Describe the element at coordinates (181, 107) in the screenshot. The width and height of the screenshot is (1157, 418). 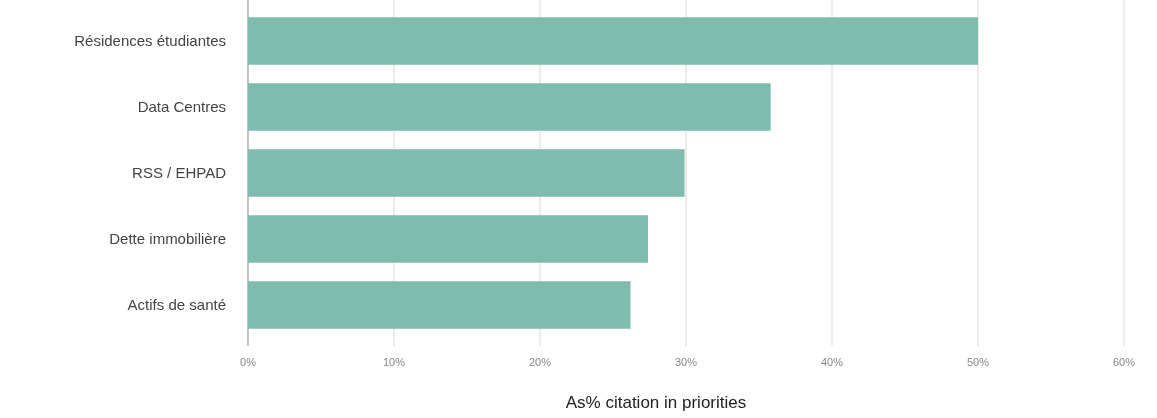
I see `y-tick-label: Data Centres` at that location.